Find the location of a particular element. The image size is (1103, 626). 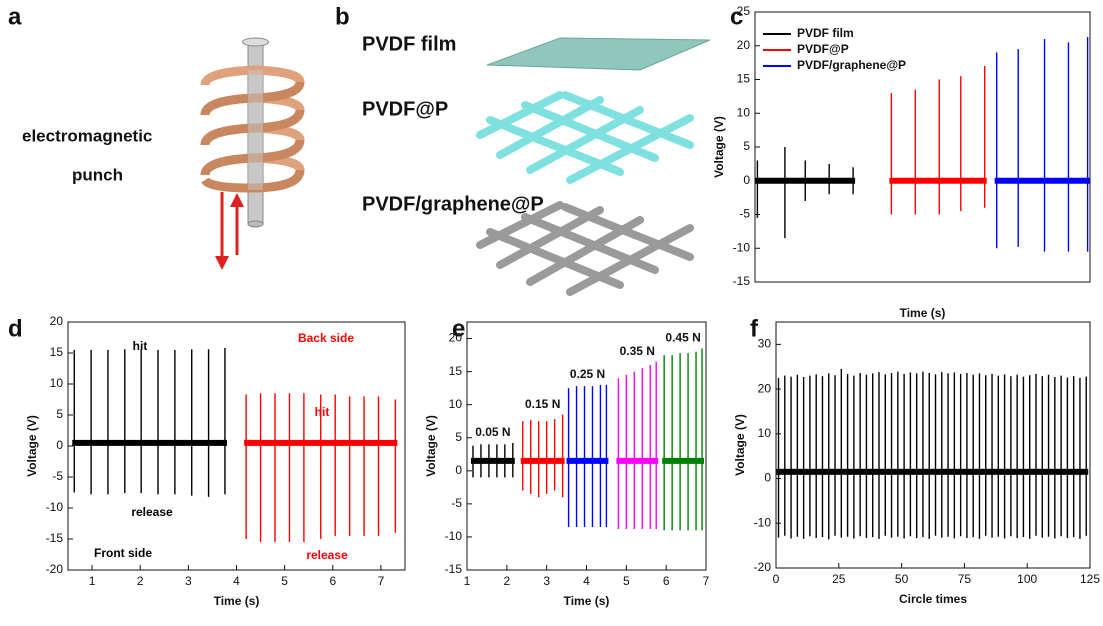

diagram-text: electromagnetic is located at coordinates (87, 135).